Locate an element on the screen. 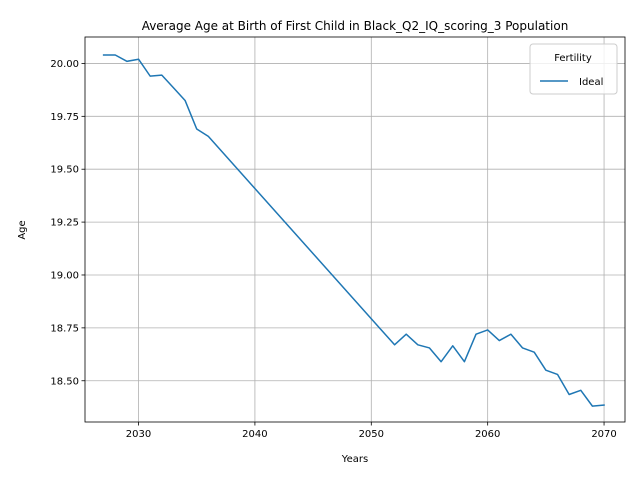 Image resolution: width=640 pixels, height=480 pixels. y-tick-label: 19.25 is located at coordinates (64, 223).